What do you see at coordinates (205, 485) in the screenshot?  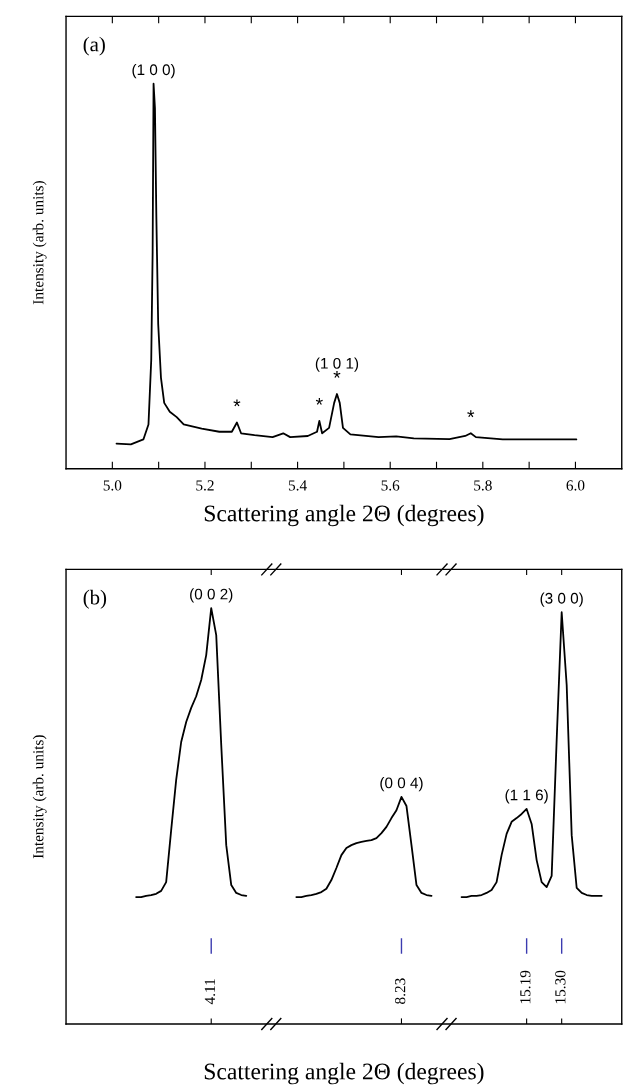 I see `x-tick-label: 5.2` at bounding box center [205, 485].